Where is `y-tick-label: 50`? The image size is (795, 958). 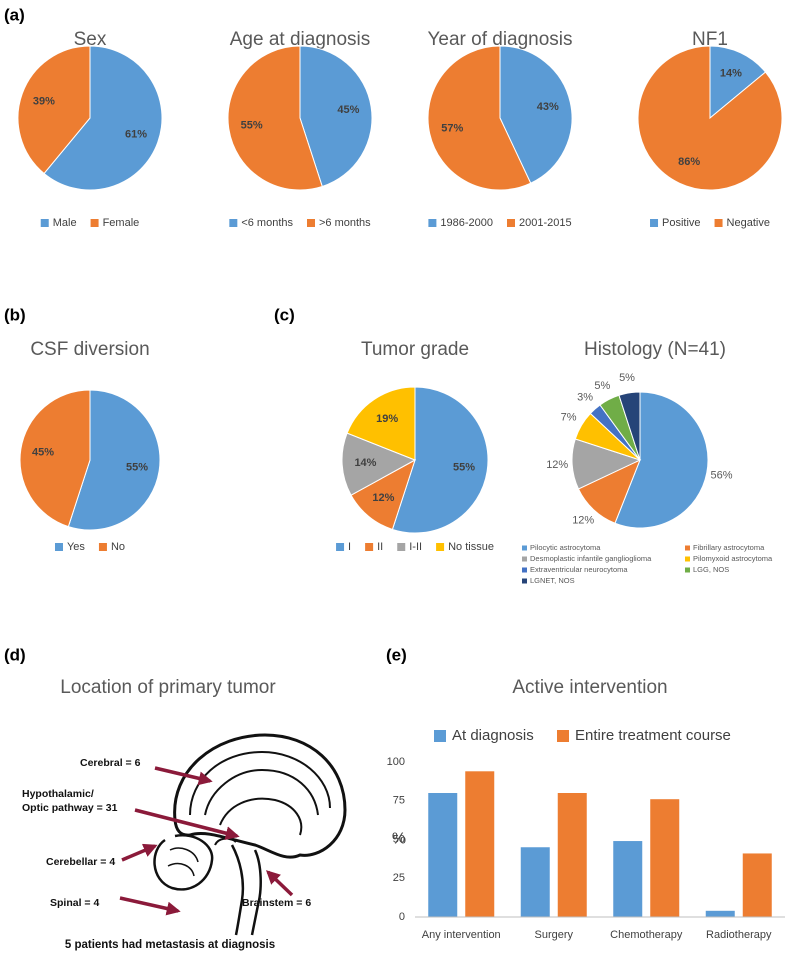
y-tick-label: 50 is located at coordinates (399, 839).